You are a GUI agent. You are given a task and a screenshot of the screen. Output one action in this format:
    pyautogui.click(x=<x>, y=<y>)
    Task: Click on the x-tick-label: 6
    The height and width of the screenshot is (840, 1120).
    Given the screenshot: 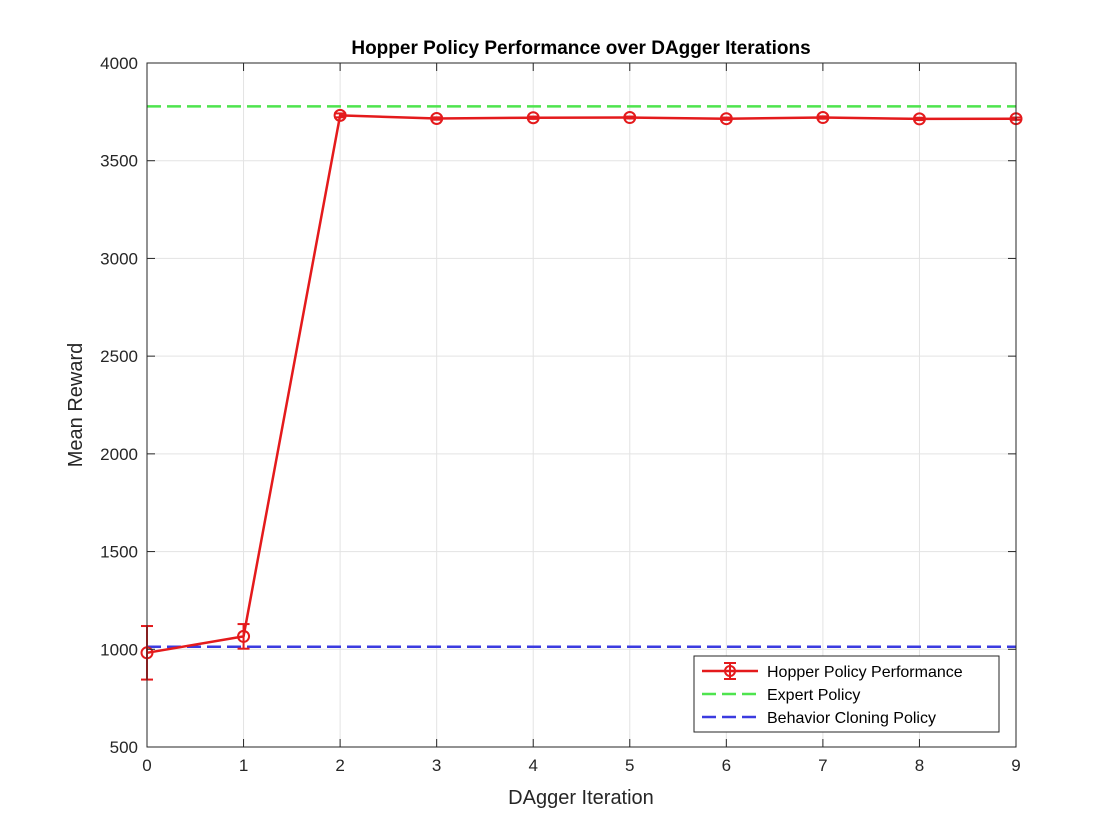 What is the action you would take?
    pyautogui.click(x=726, y=765)
    